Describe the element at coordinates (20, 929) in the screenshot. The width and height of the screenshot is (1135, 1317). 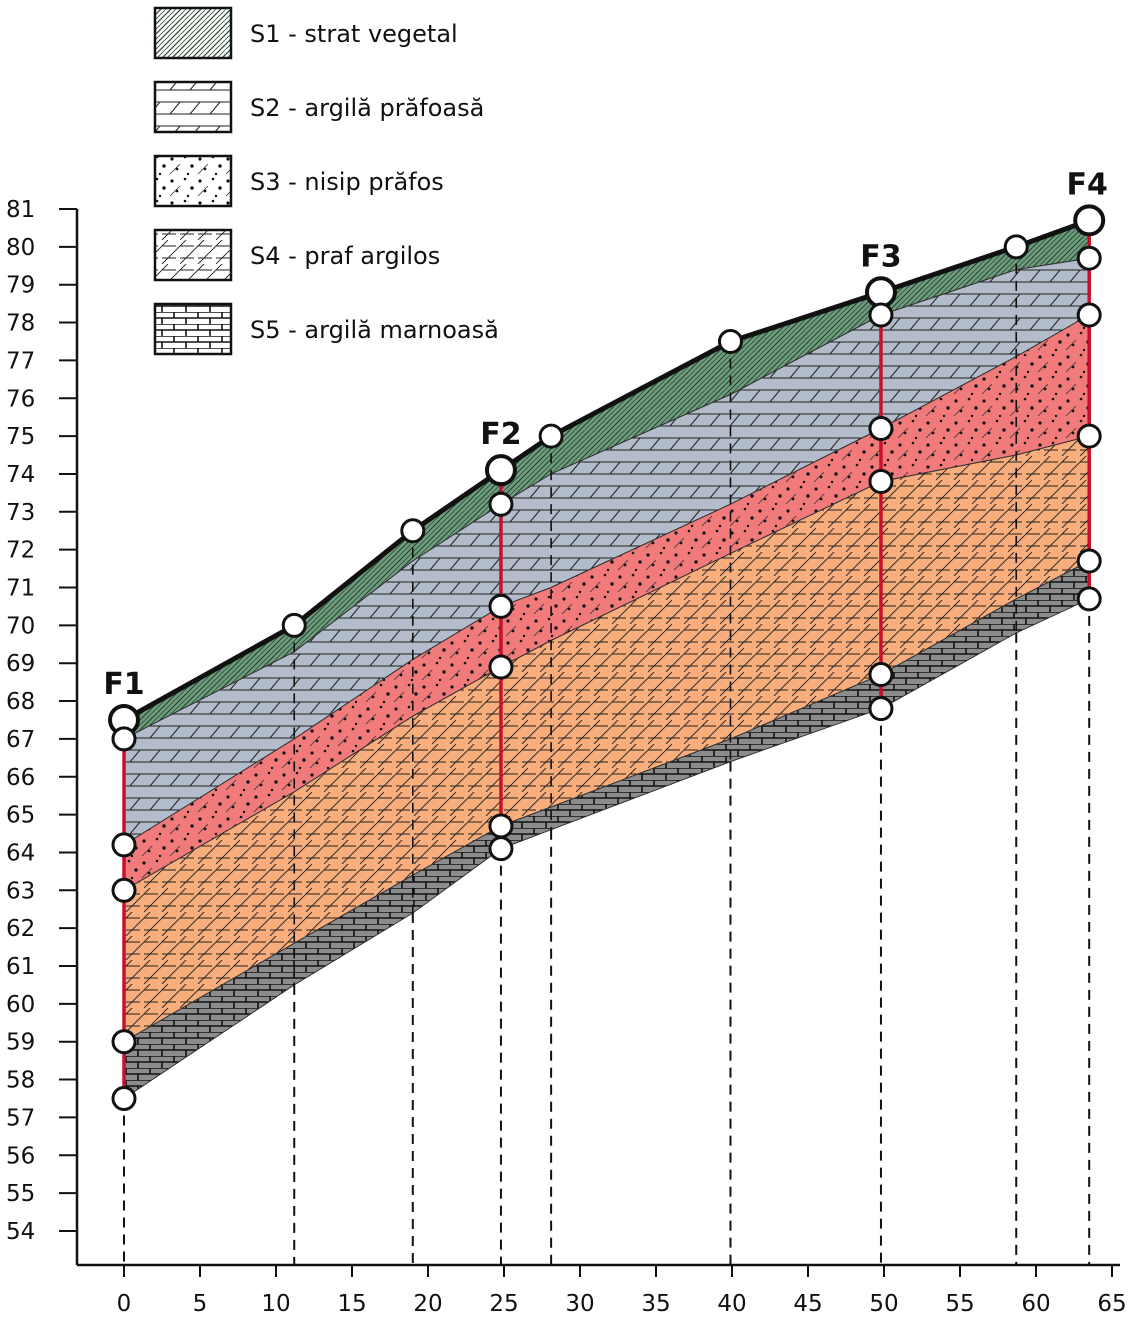
I see `y-tick-label: 62` at that location.